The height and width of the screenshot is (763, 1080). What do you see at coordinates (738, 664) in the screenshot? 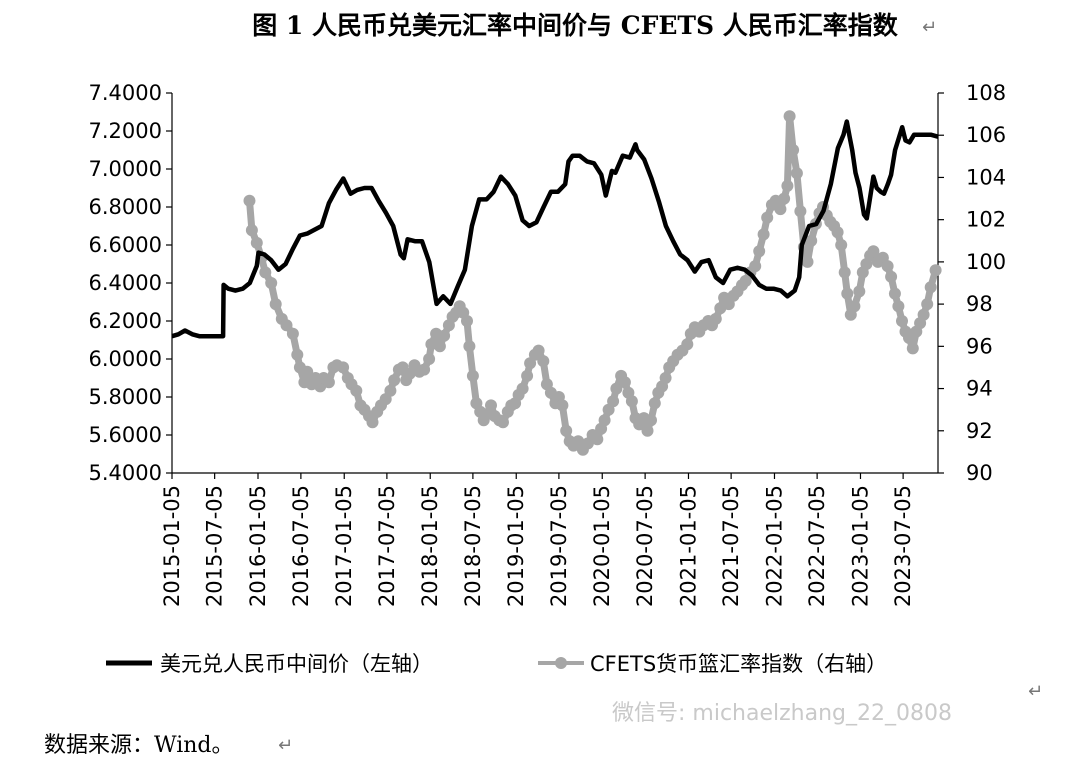
I see `legend-label-cfets: CFETS货币篮汇率指数（右轴）` at bounding box center [738, 664].